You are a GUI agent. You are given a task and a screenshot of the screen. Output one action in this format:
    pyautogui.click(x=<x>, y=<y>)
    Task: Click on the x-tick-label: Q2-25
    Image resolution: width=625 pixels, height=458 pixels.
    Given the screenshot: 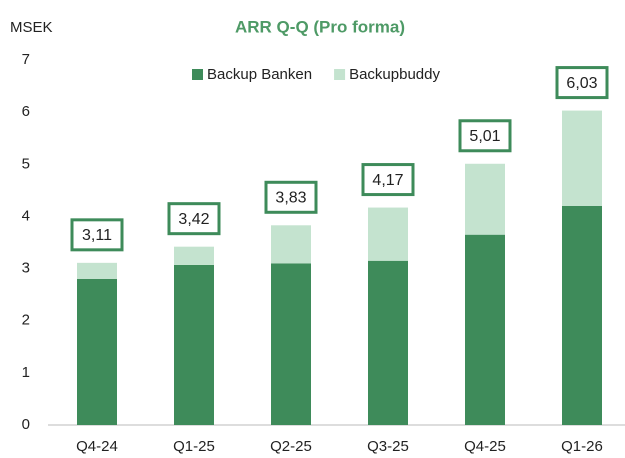 What is the action you would take?
    pyautogui.click(x=291, y=446)
    